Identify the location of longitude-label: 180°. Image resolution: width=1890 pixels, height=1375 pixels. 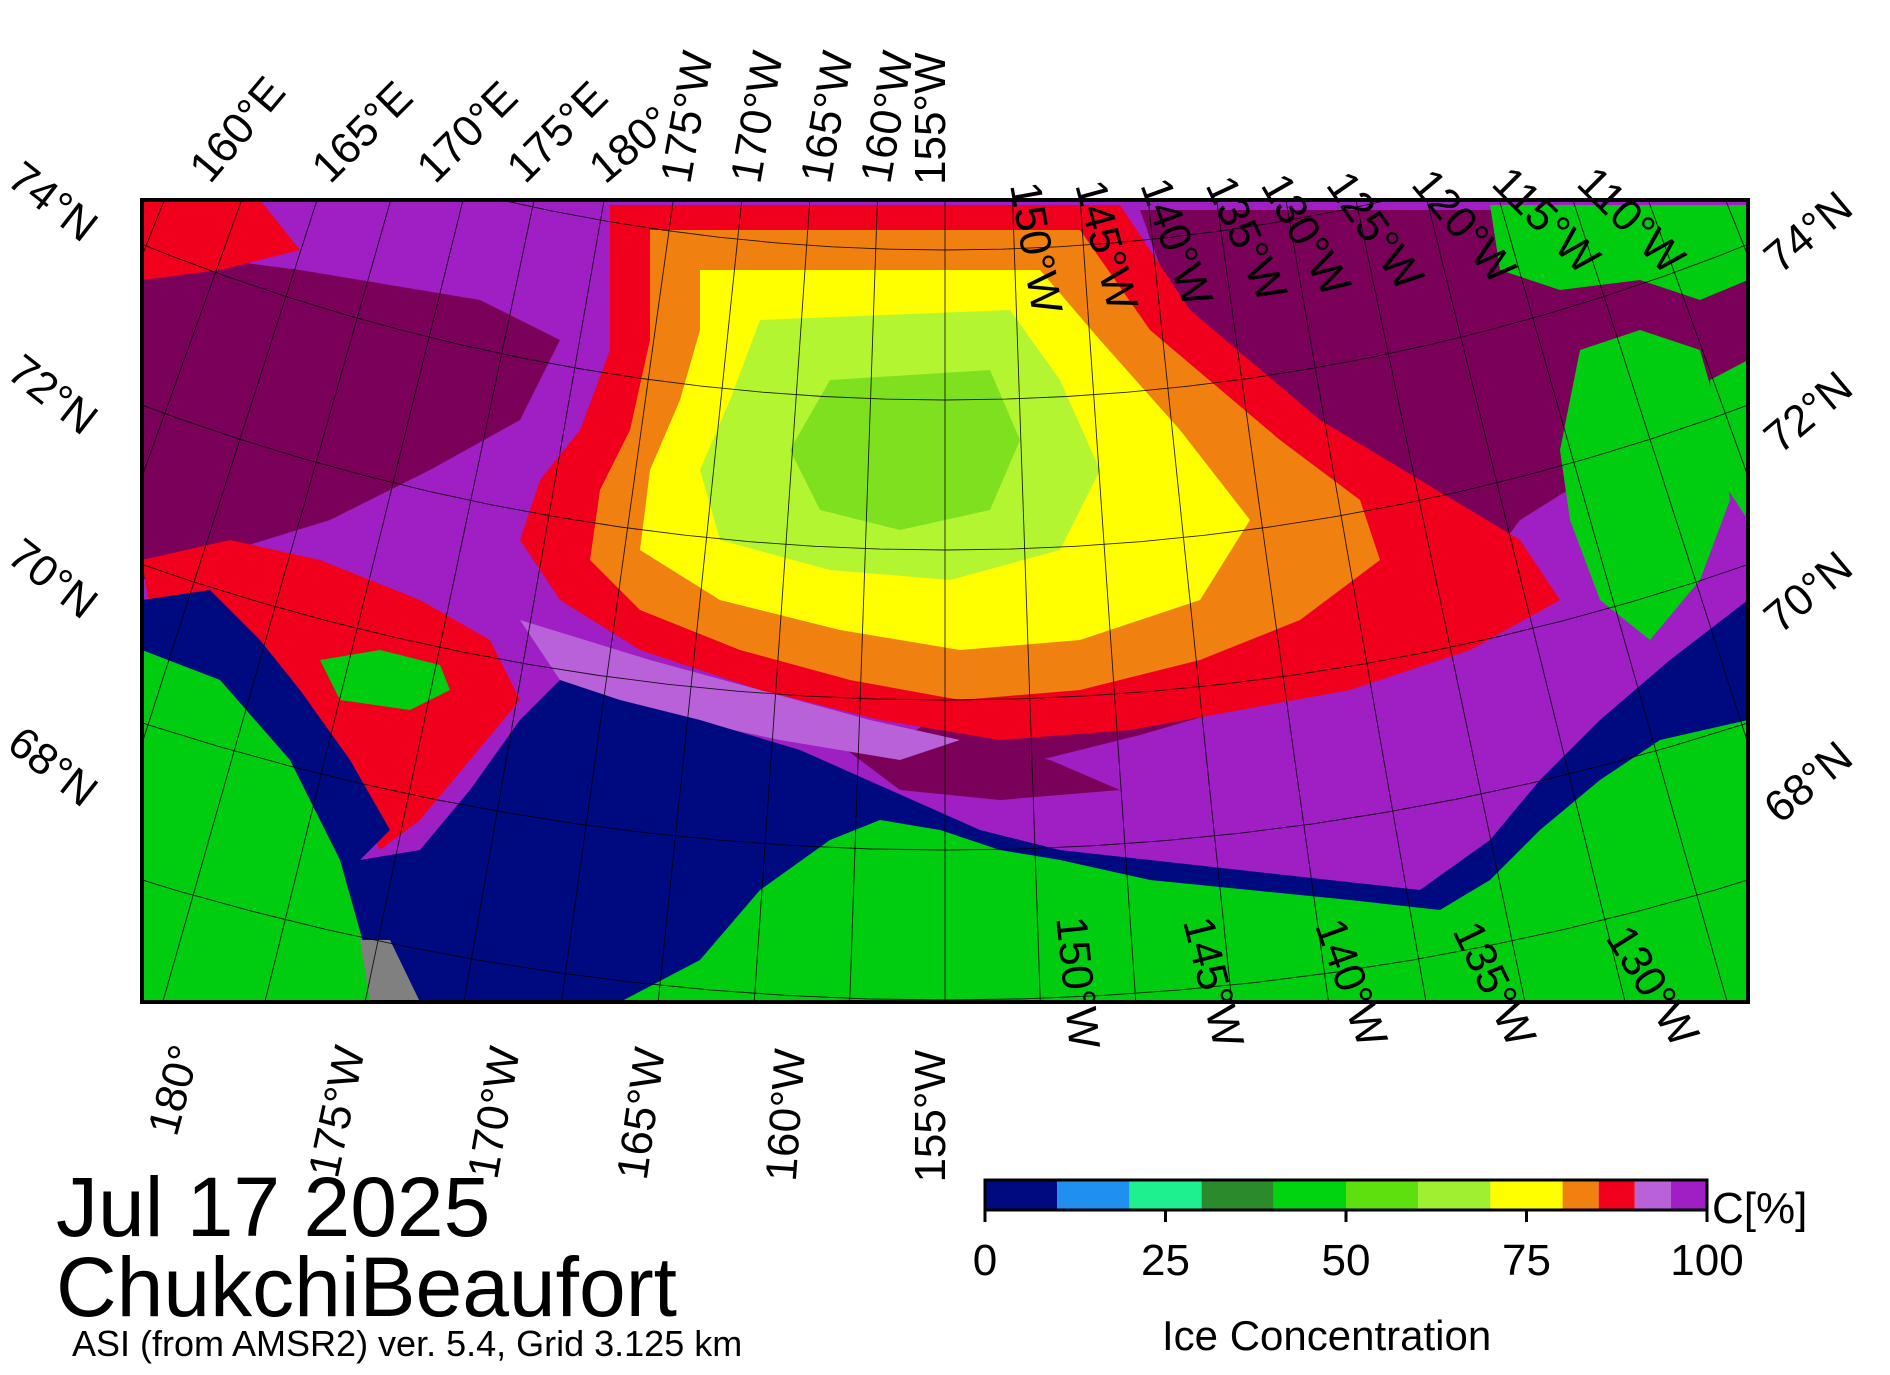
(174, 1090).